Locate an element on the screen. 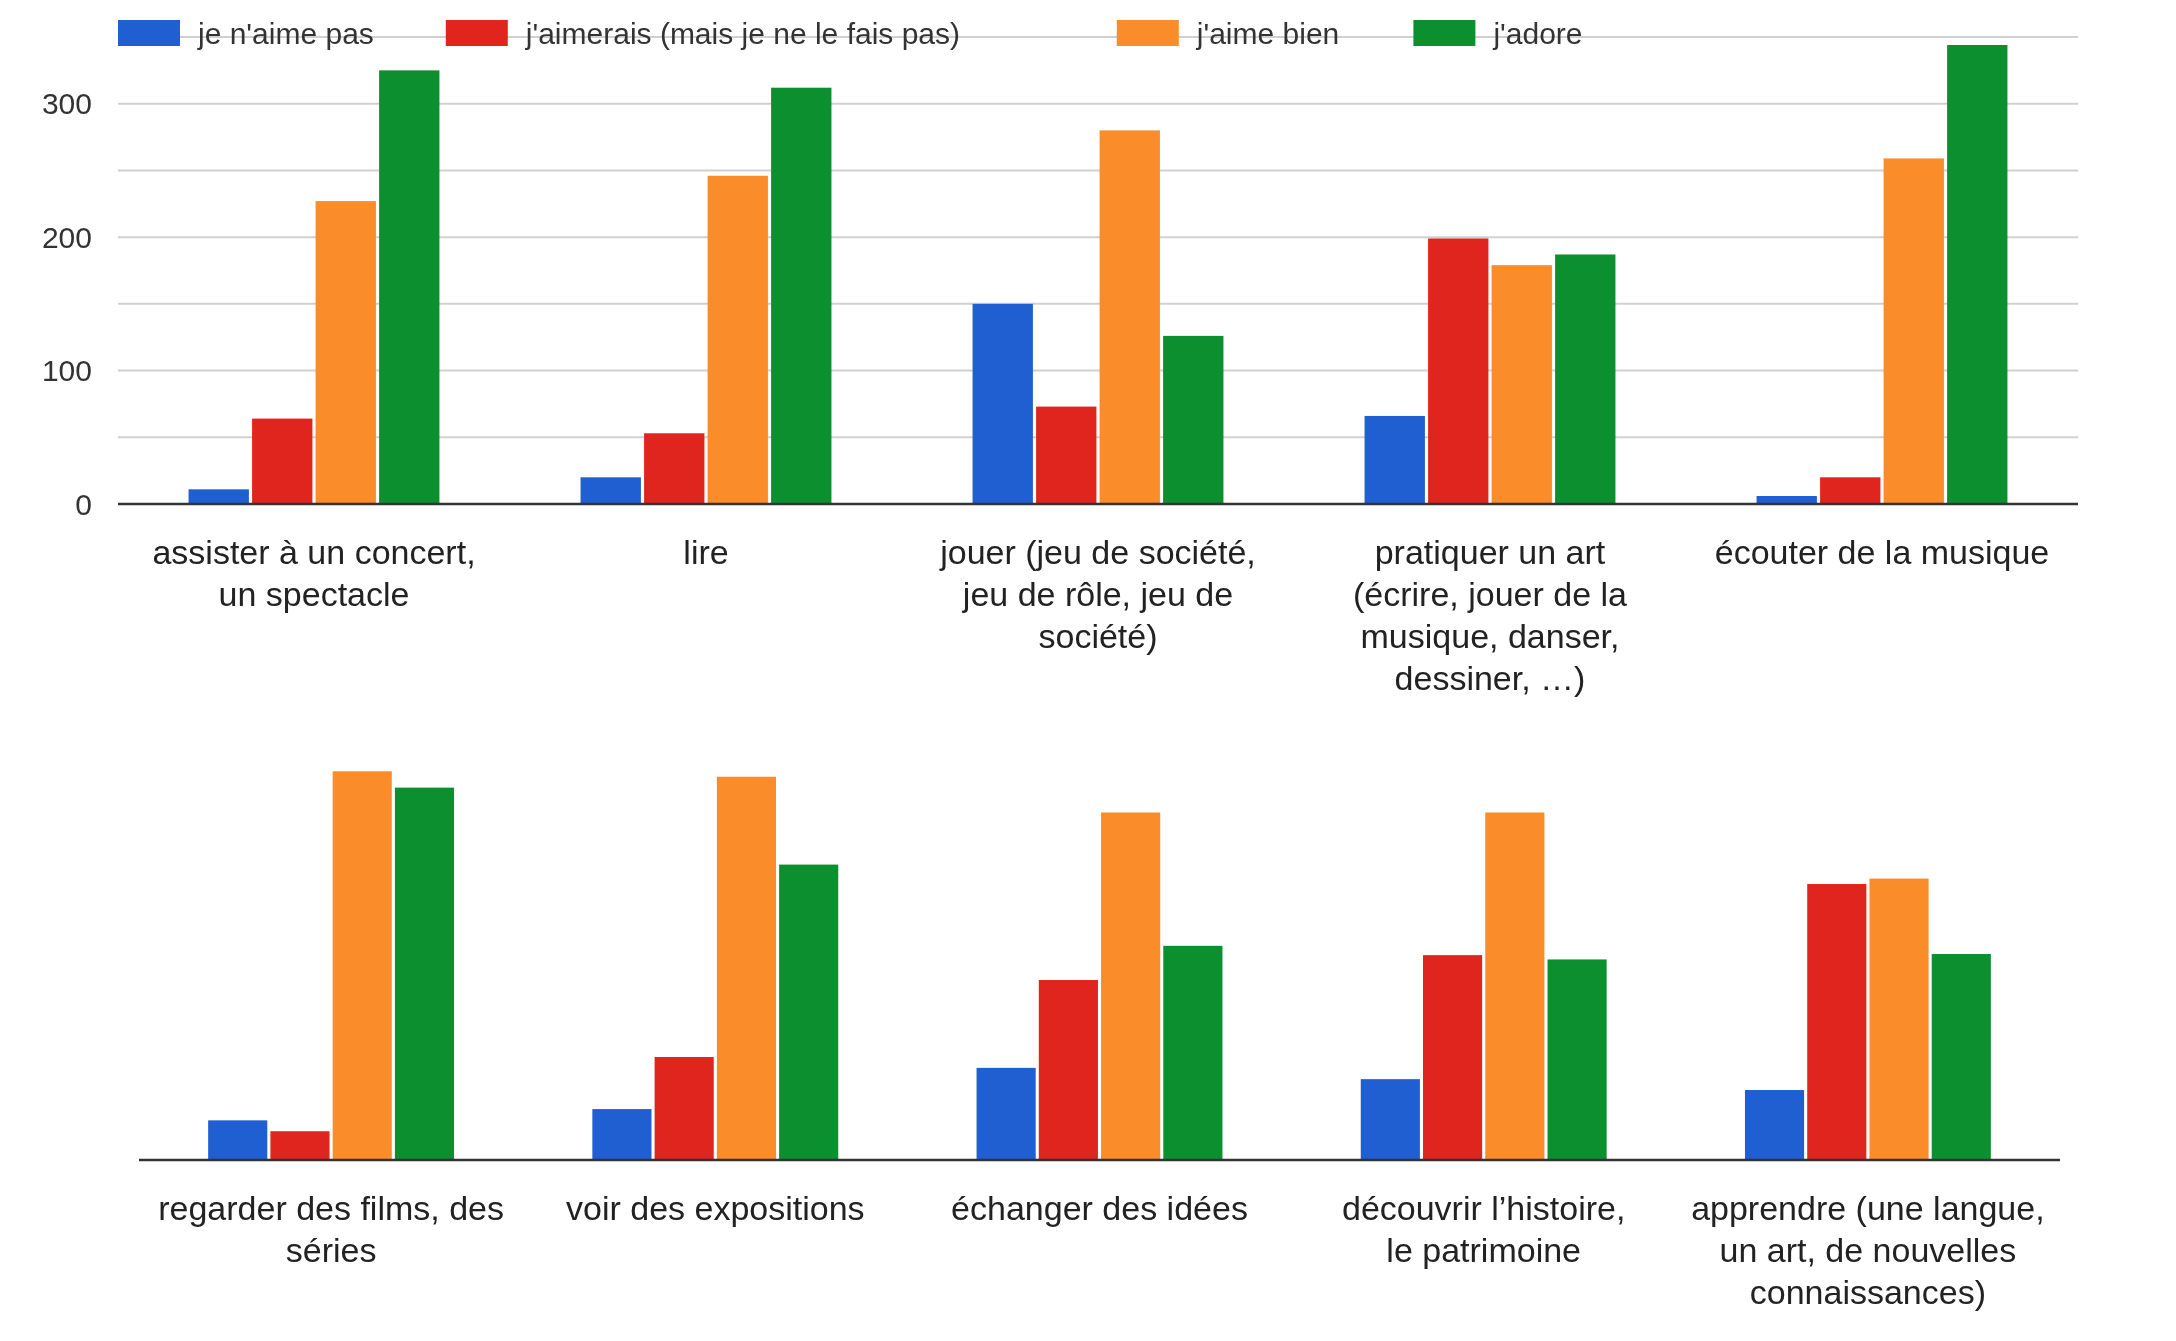 This screenshot has height=1341, width=2176. legend-label: je n'aime pas is located at coordinates (285, 33).